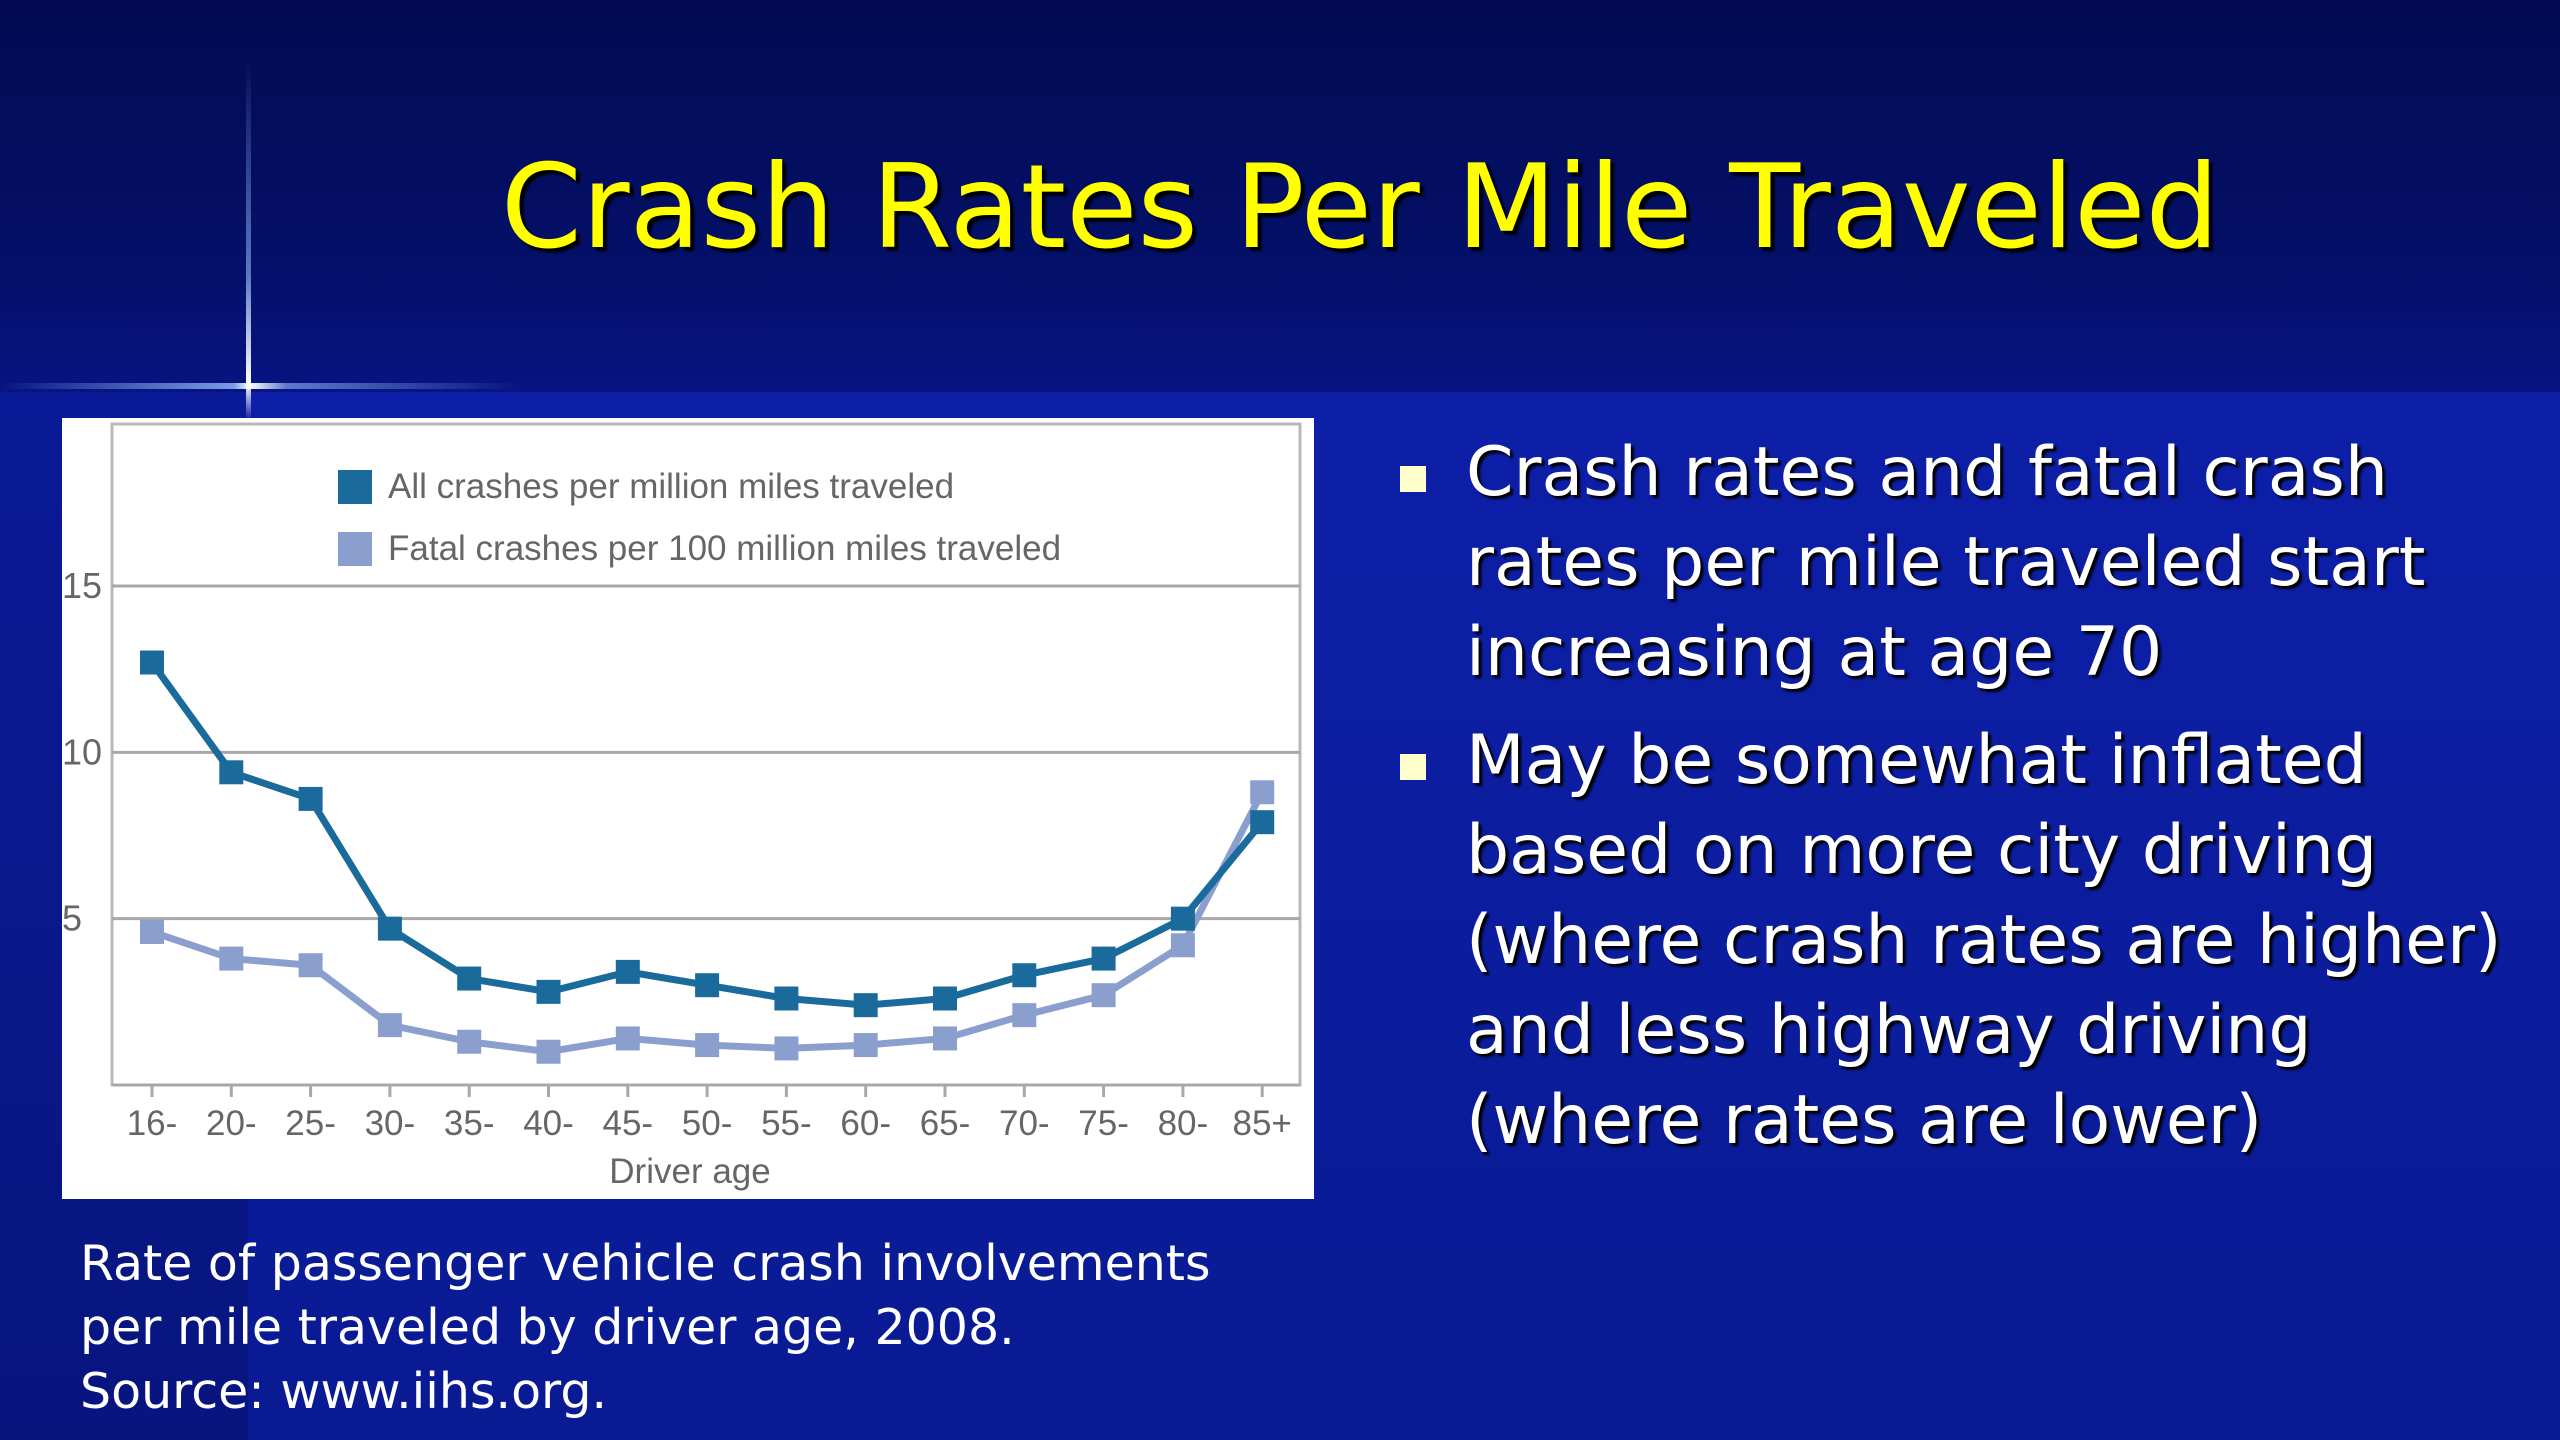 The image size is (2560, 1440). Describe the element at coordinates (310, 1123) in the screenshot. I see `x-tick-label: 25-` at that location.